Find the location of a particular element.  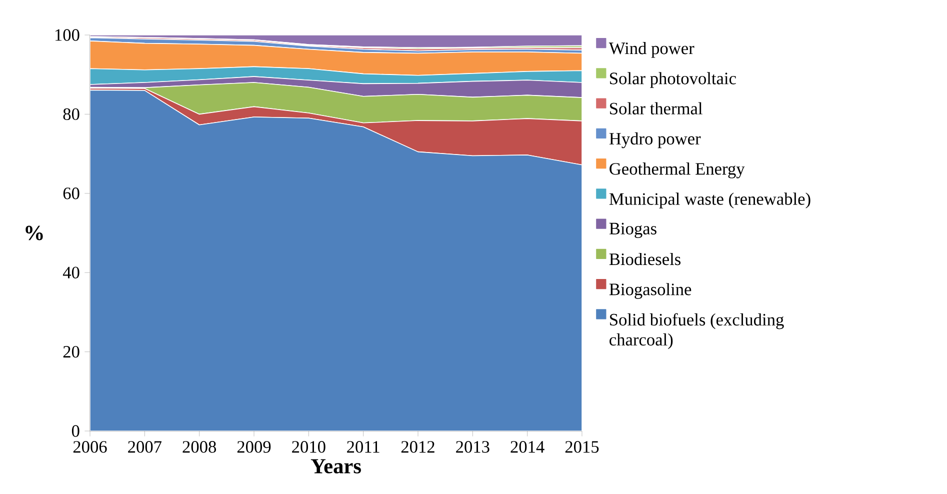

x-tick-label: 2007 is located at coordinates (145, 447).